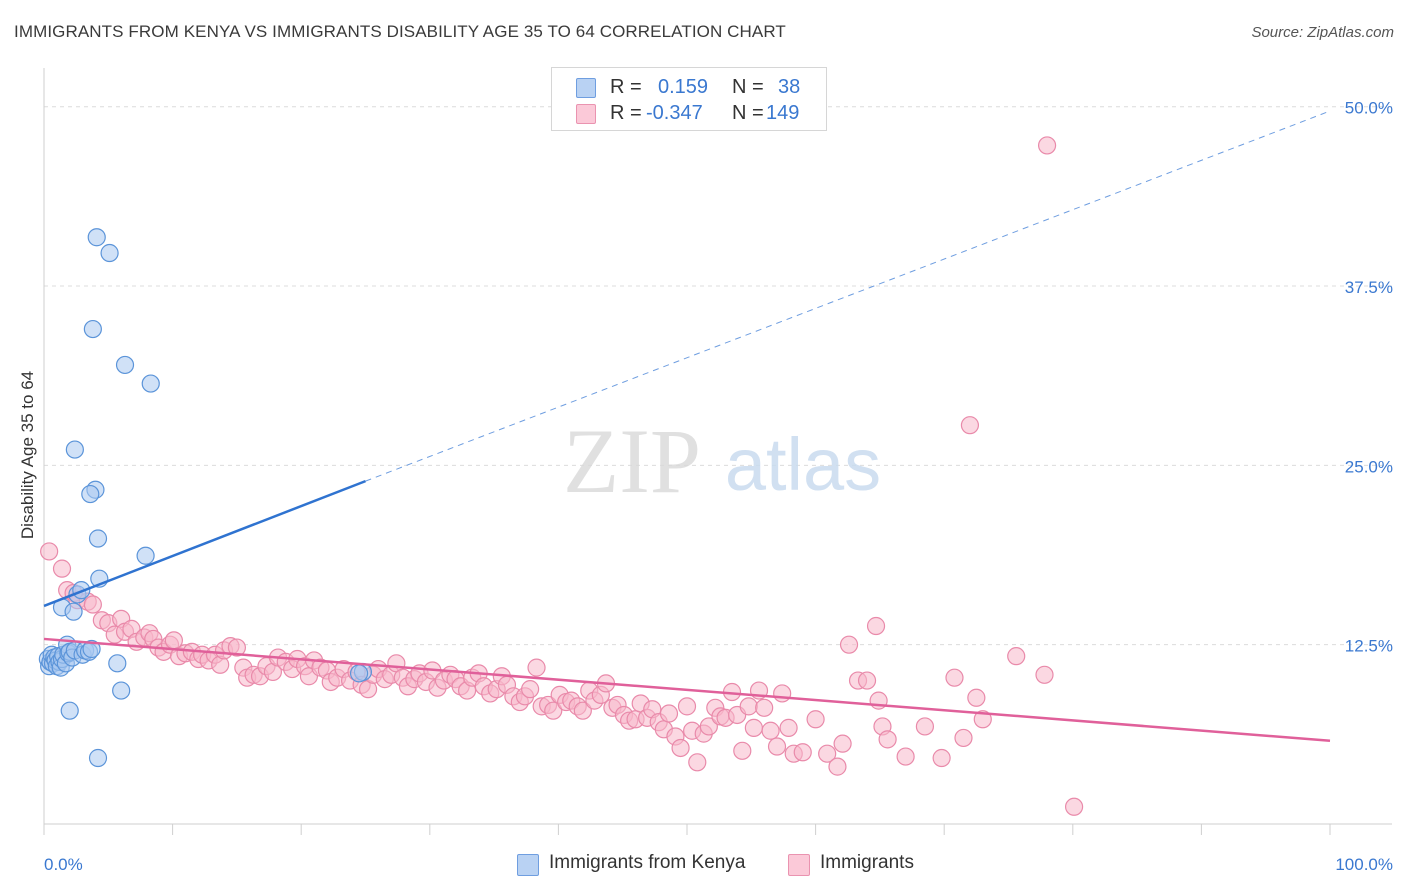 Image resolution: width=1406 pixels, height=892 pixels. Describe the element at coordinates (789, 87) in the screenshot. I see `legend-n-value: 38` at that location.